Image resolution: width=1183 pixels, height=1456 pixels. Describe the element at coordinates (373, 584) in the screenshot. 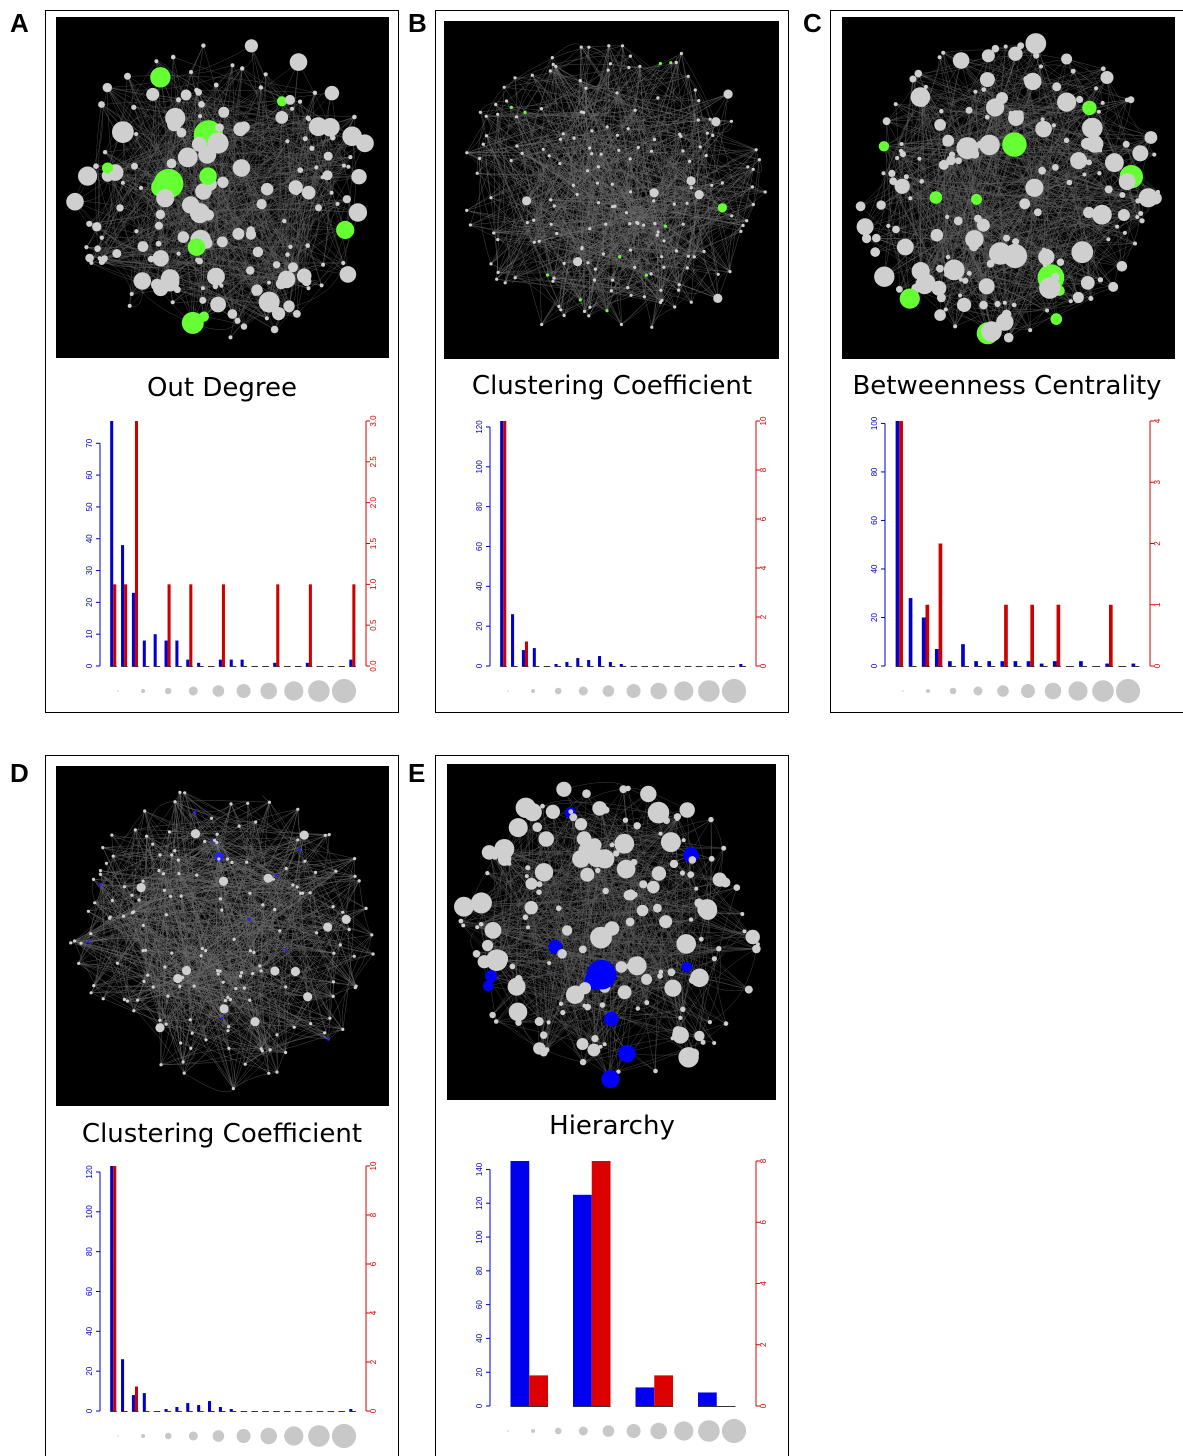

I see `right-axis-tick-label: 1.0` at that location.